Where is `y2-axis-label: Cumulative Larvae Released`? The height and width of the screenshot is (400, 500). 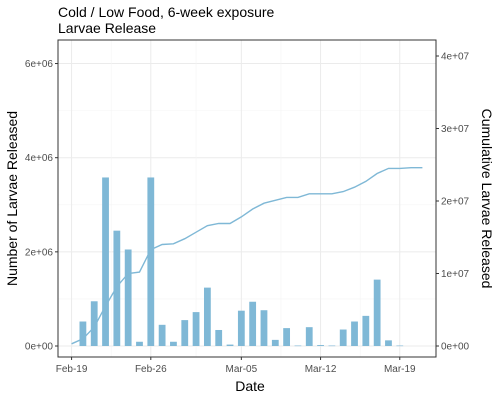 y2-axis-label: Cumulative Larvae Released is located at coordinates (487, 199).